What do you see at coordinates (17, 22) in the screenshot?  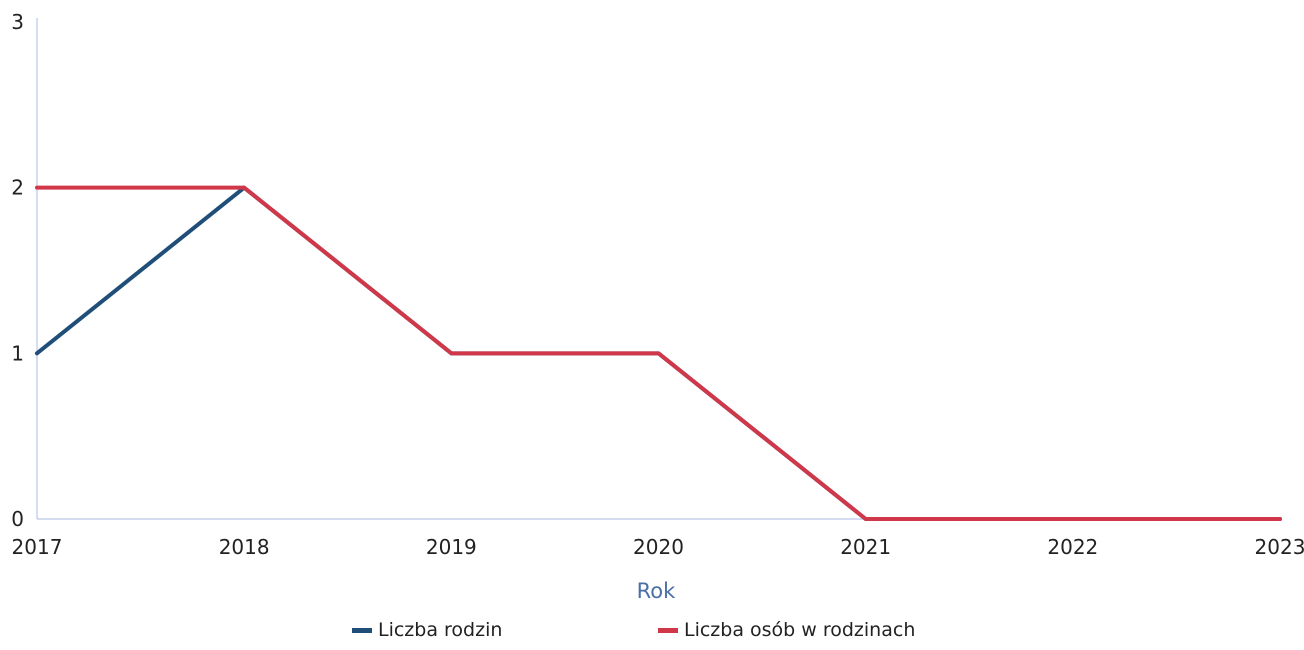 I see `y-tick-label: 3` at bounding box center [17, 22].